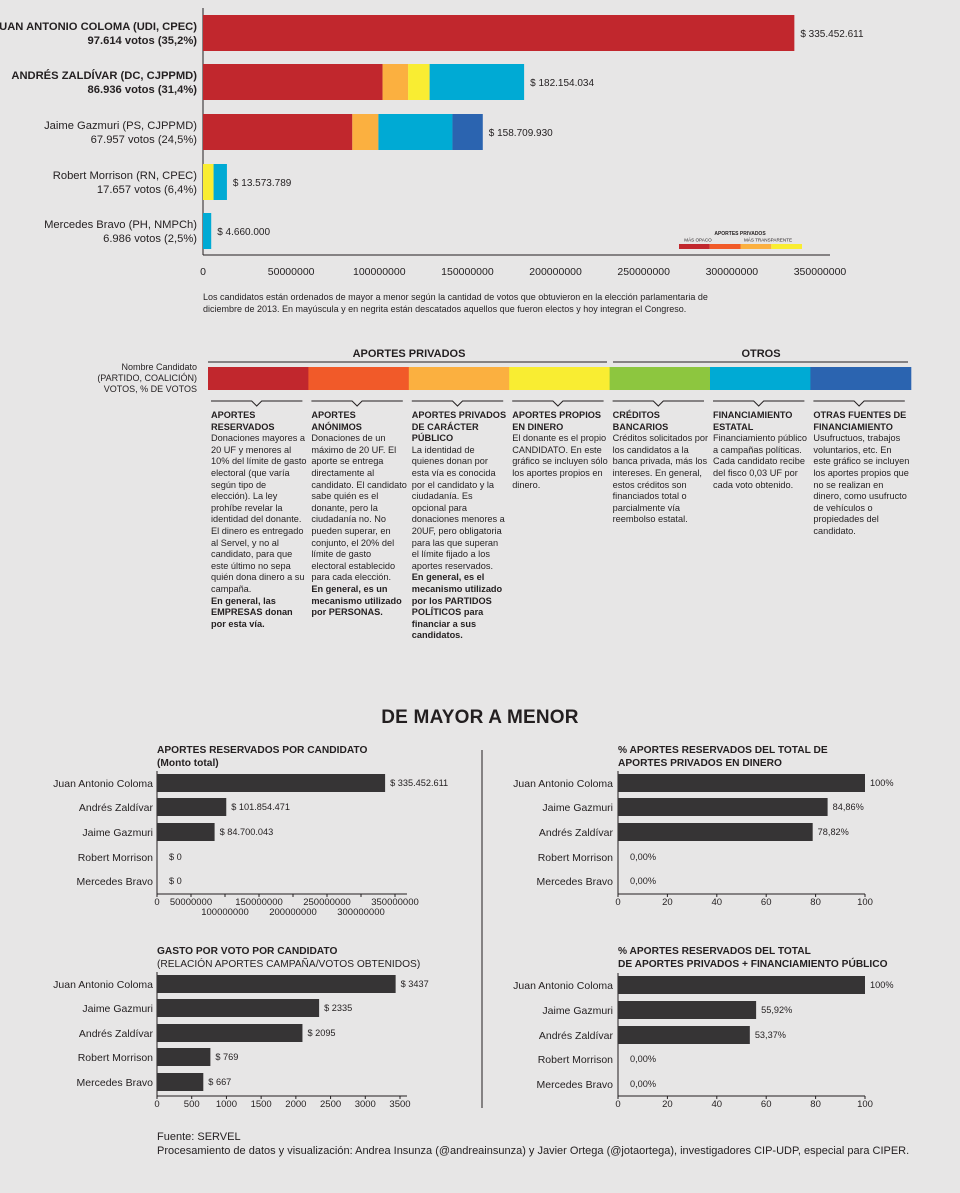 The image size is (960, 1193). What do you see at coordinates (262, 183) in the screenshot?
I see `main-total-label: $ 13.573.789` at bounding box center [262, 183].